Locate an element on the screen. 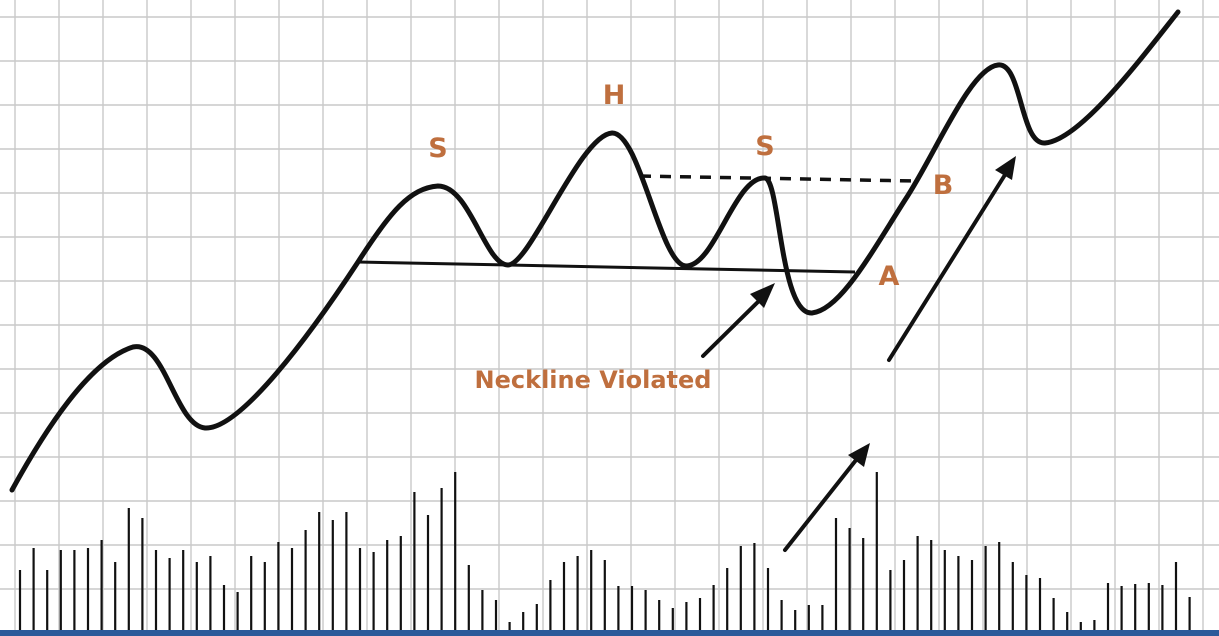  head-label: H is located at coordinates (614, 95).